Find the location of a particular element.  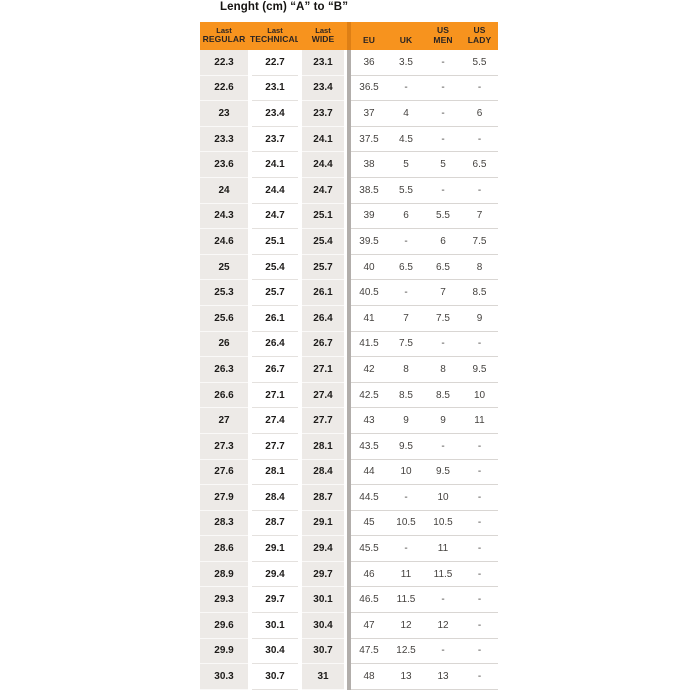

cell-last-regular: 25 is located at coordinates (224, 267).